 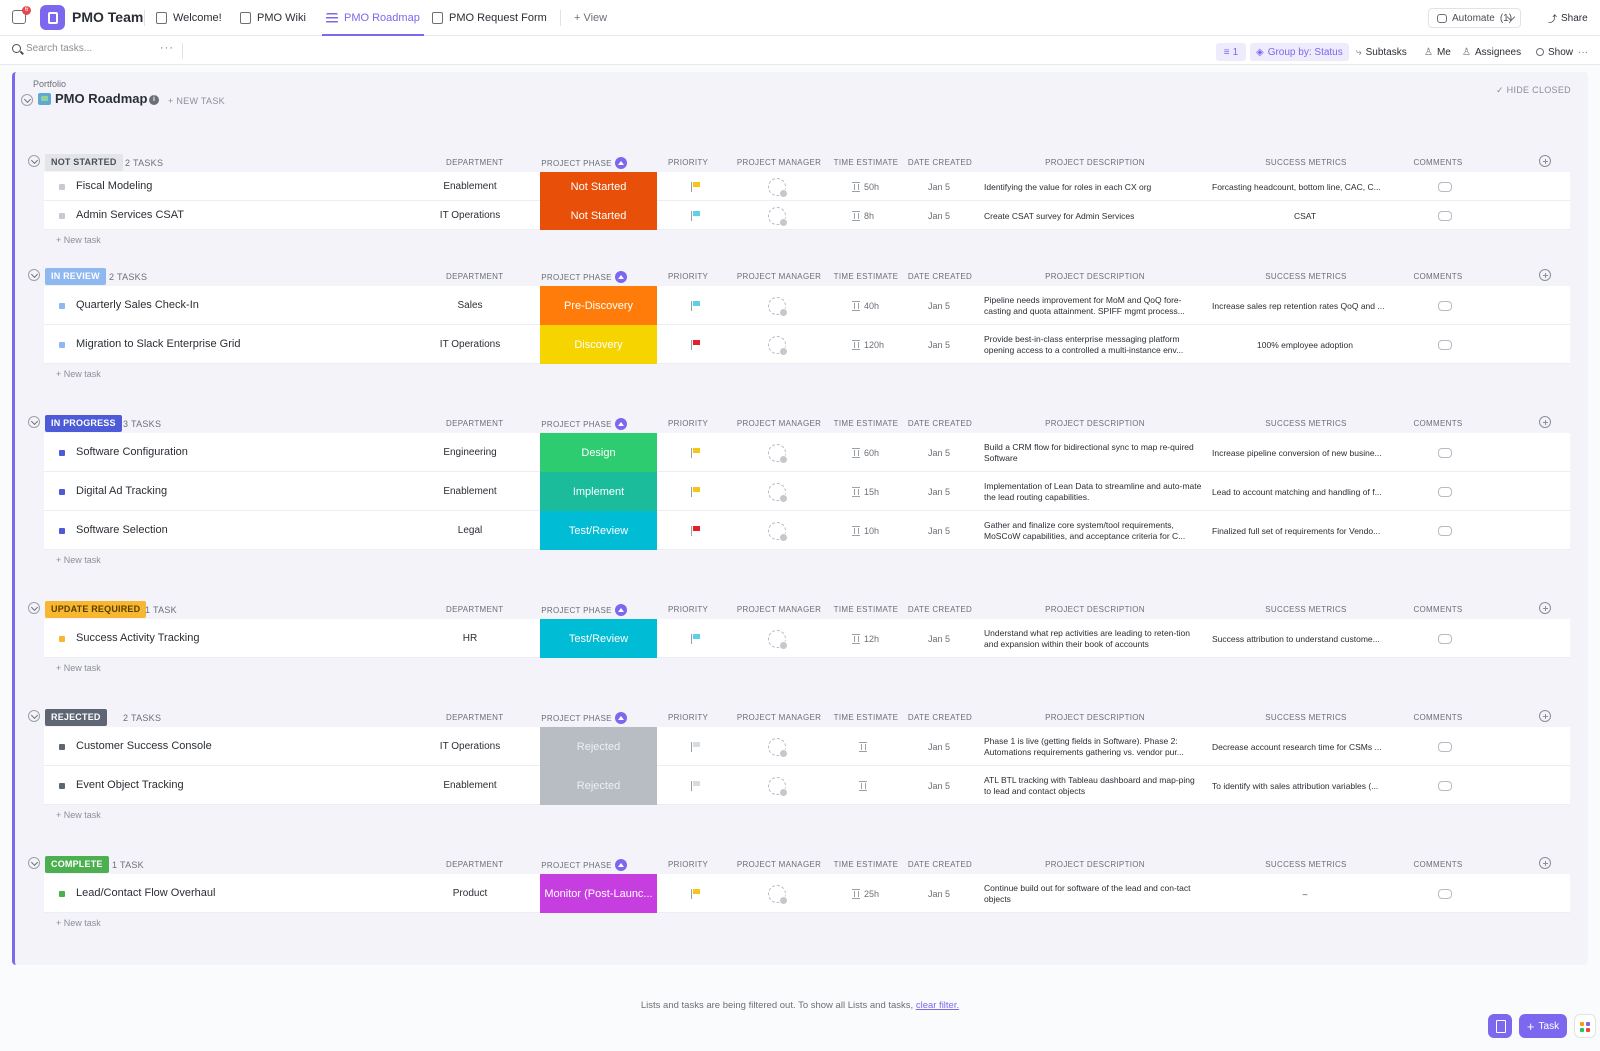 I want to click on notification-badge: 6, so click(x=26, y=10).